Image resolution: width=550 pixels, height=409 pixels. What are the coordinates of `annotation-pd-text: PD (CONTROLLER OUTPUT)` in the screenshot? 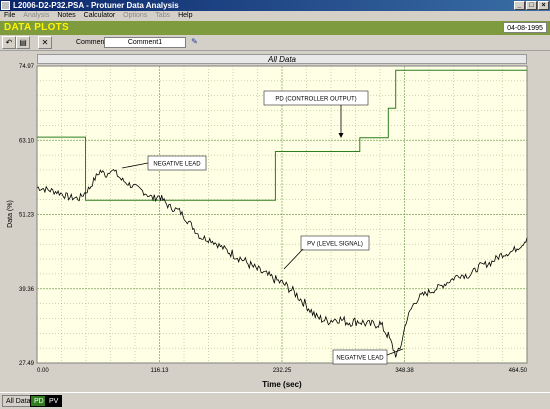 It's located at (315, 100).